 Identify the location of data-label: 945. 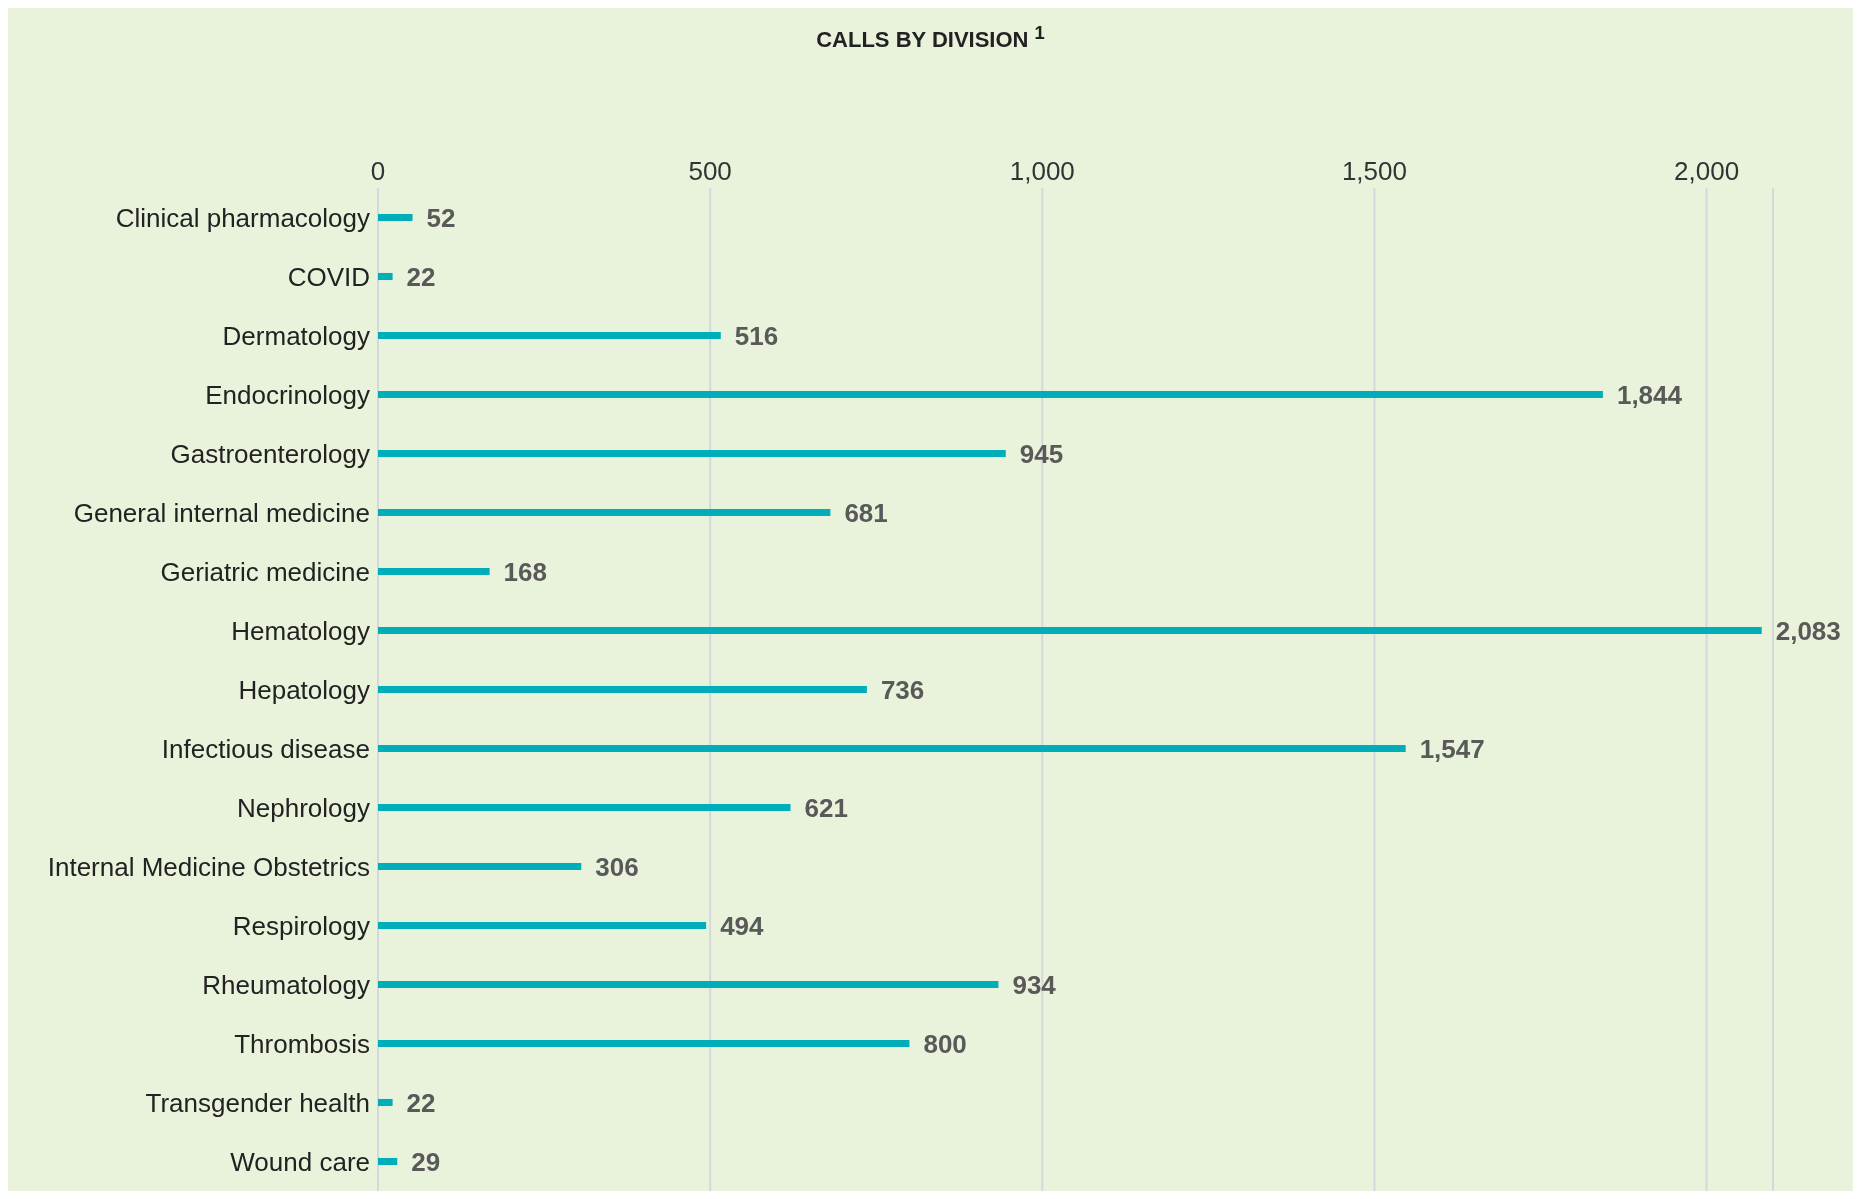
(1041, 453).